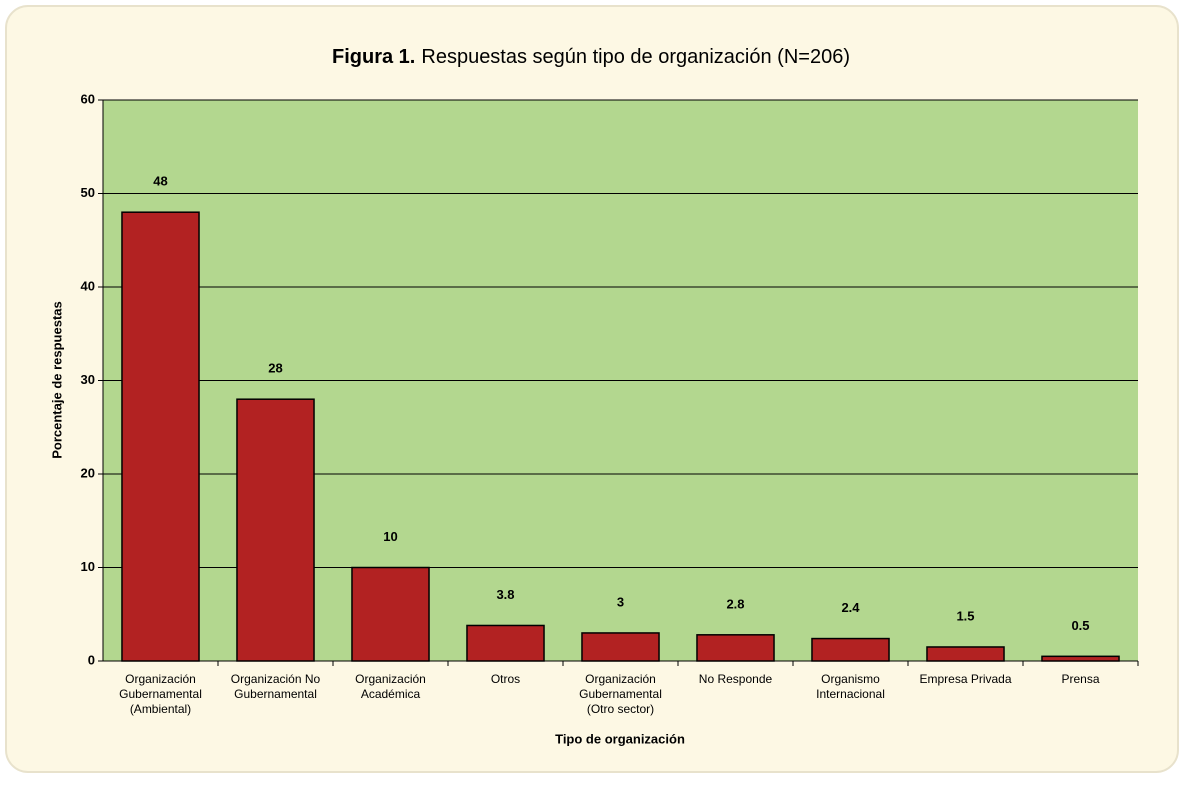 This screenshot has height=797, width=1183. What do you see at coordinates (56, 380) in the screenshot?
I see `y-axis-title: Porcentaje de respuestas` at bounding box center [56, 380].